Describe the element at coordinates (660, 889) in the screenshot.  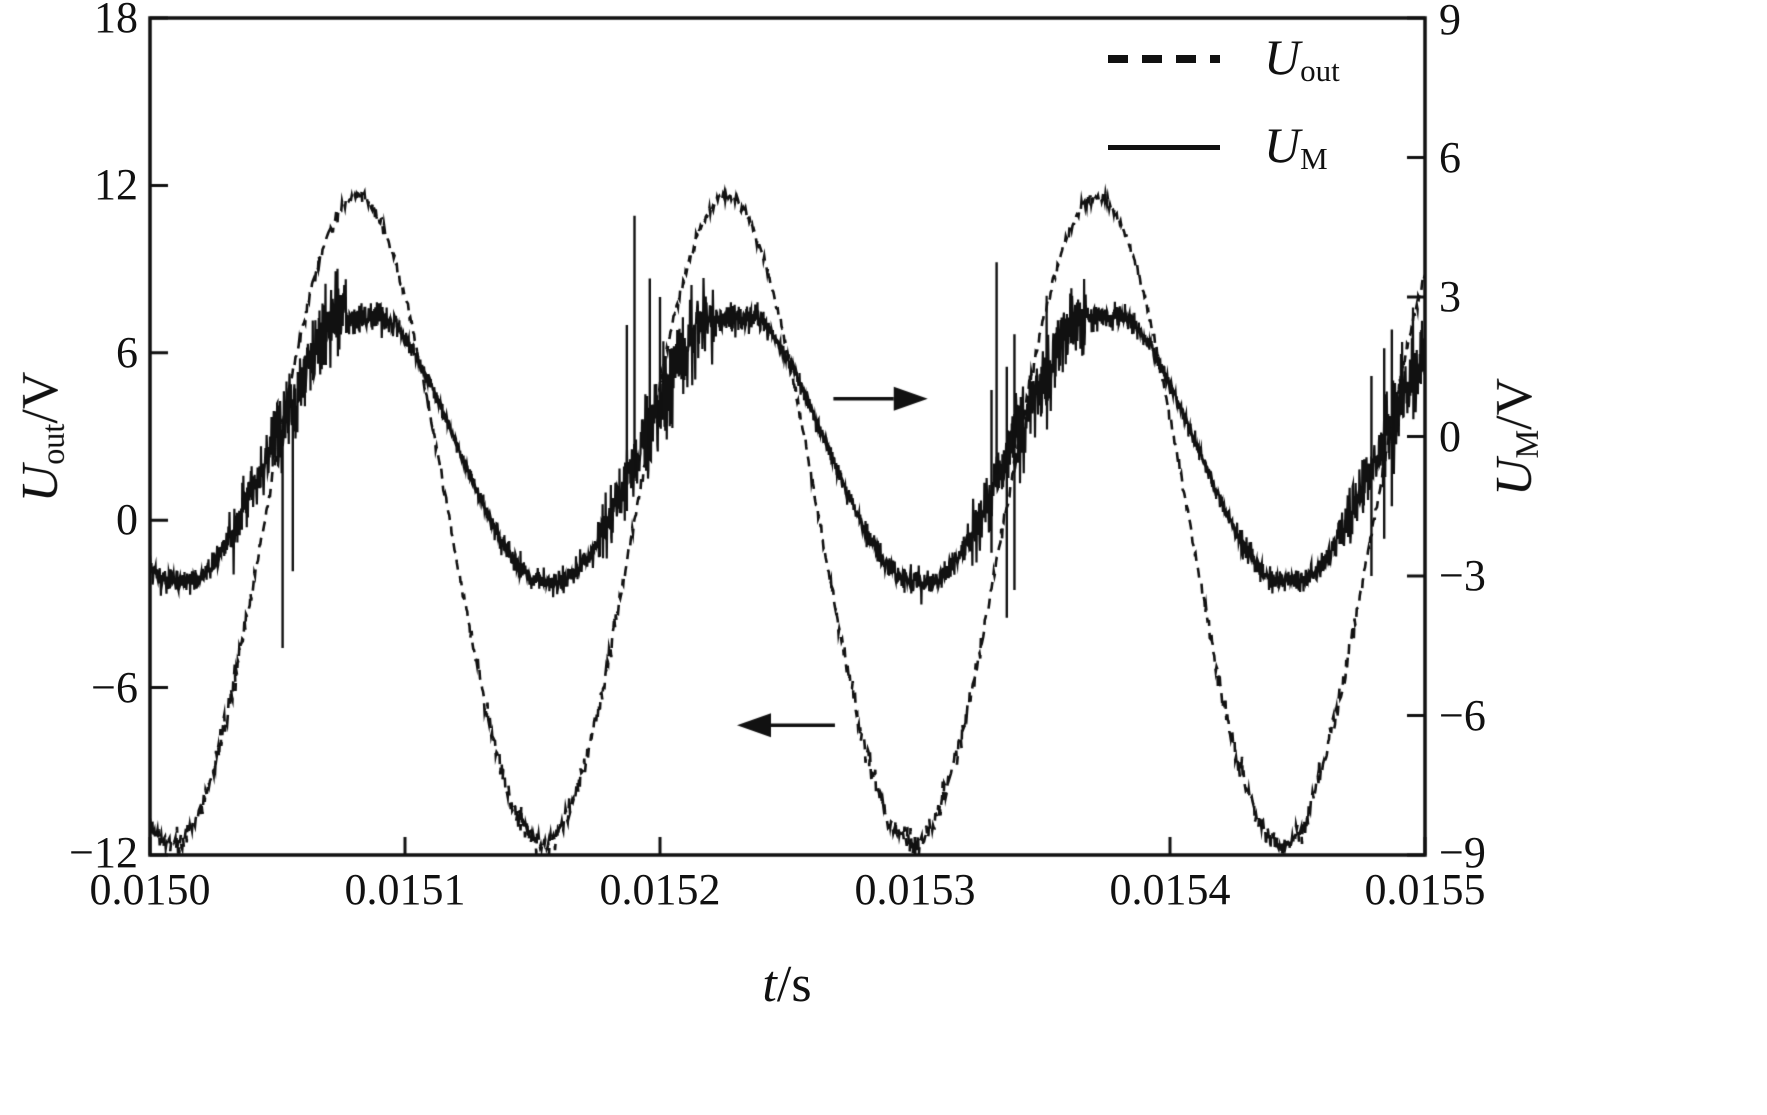
I see `x-tick-label: 0.0152` at that location.